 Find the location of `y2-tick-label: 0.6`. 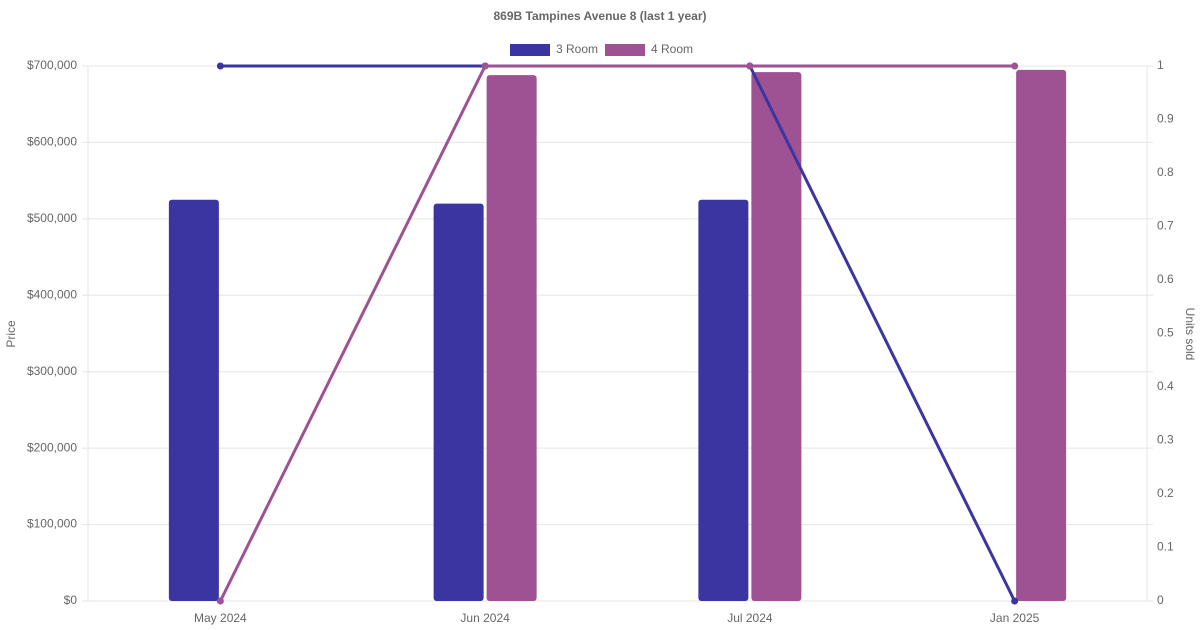

y2-tick-label: 0.6 is located at coordinates (1165, 279).